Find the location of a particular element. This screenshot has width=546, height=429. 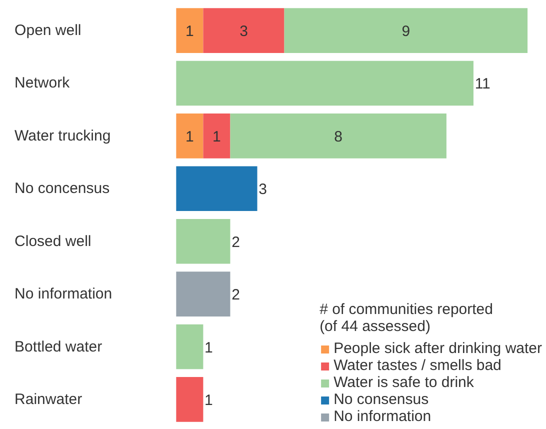

y-tick-label: Rainwater is located at coordinates (48, 399).